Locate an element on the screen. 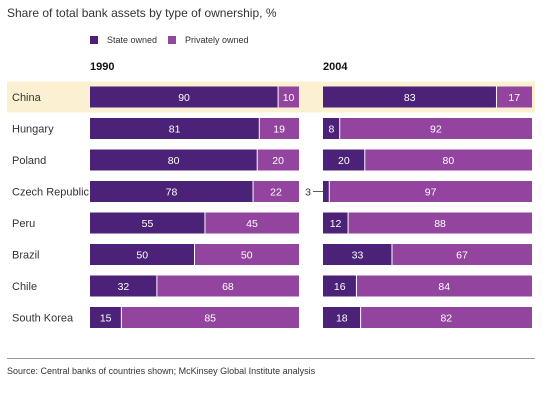  value-label-1990-china-state-owned: 90 is located at coordinates (184, 98).